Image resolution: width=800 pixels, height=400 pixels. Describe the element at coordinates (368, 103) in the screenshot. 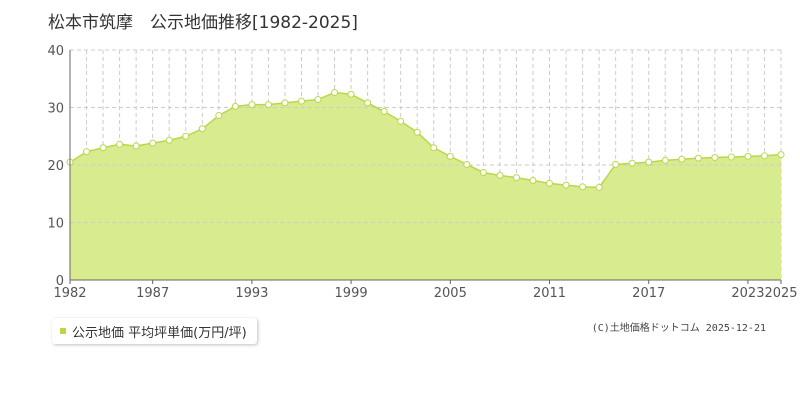

I see `data-point-2000` at that location.